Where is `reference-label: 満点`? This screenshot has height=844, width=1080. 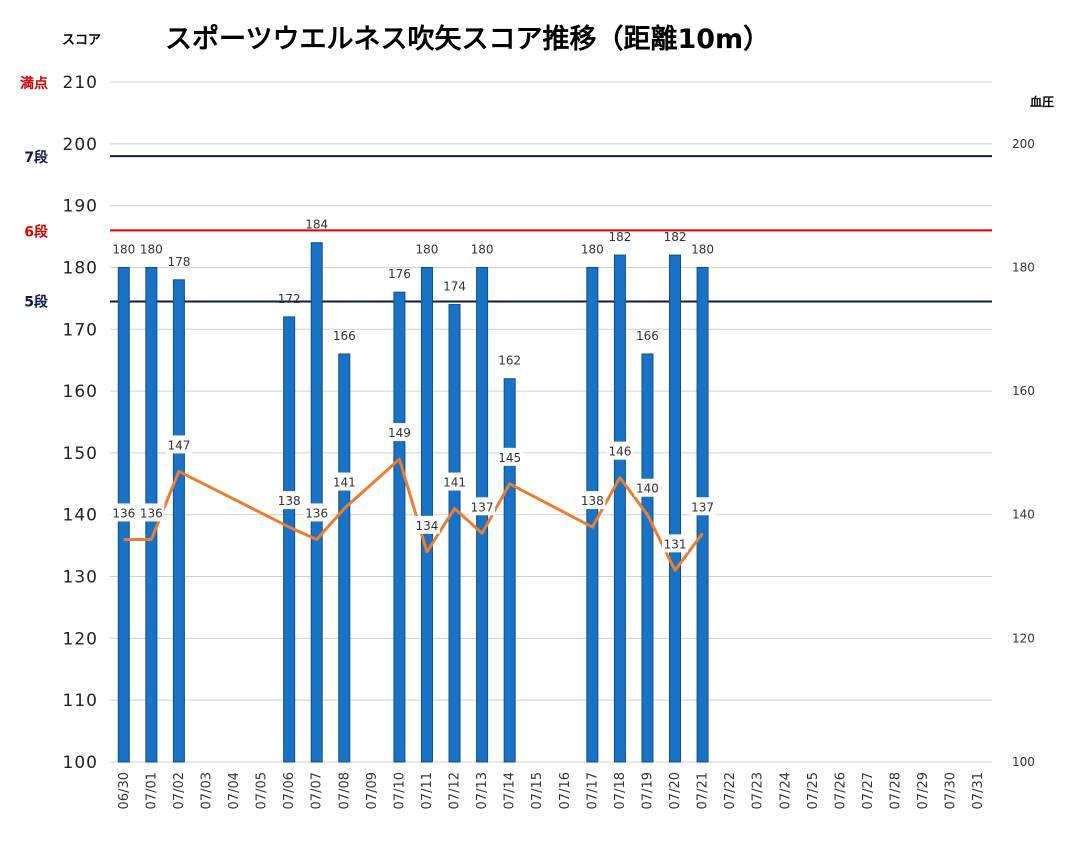 reference-label: 満点 is located at coordinates (34, 83).